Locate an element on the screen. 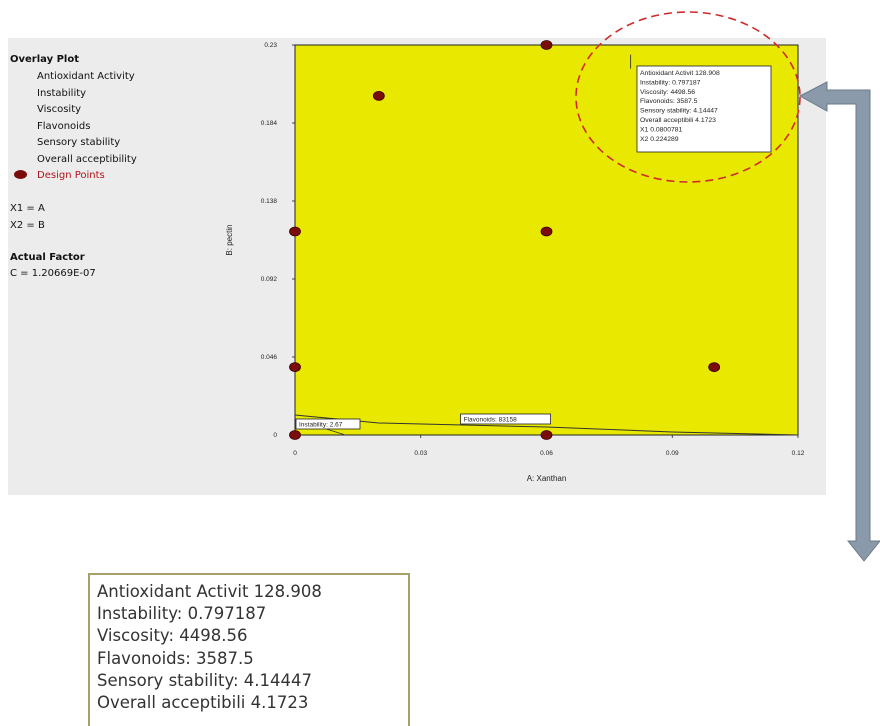 The width and height of the screenshot is (880, 726). zoom-line-instability: Instability: 0.797187 is located at coordinates (182, 614).